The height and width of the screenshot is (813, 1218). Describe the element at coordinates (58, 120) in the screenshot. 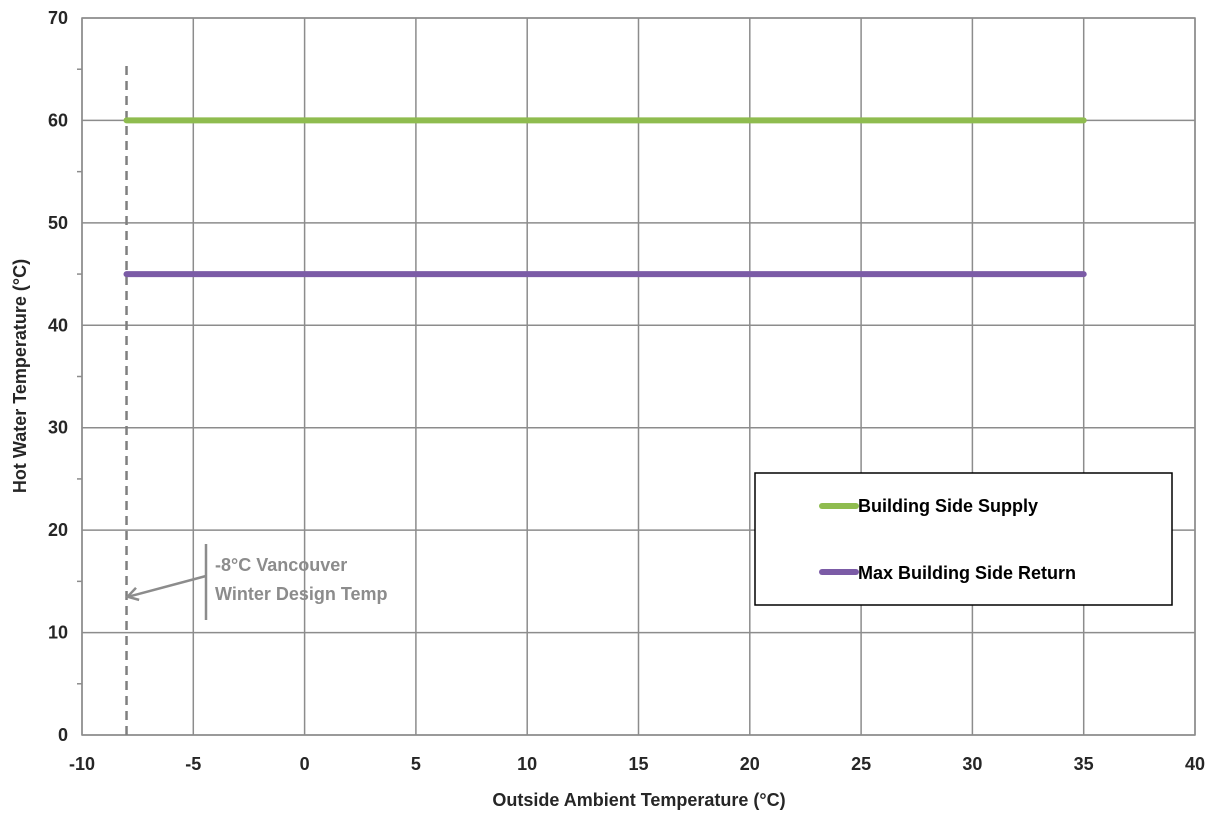

I see `y-tick-label-6: 60` at that location.